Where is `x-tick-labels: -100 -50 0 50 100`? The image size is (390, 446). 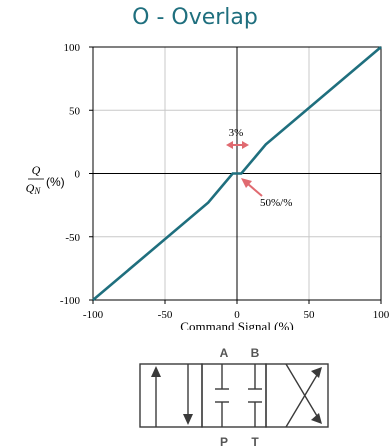
x-tick-labels: -100 -50 0 50 100 is located at coordinates (236, 310).